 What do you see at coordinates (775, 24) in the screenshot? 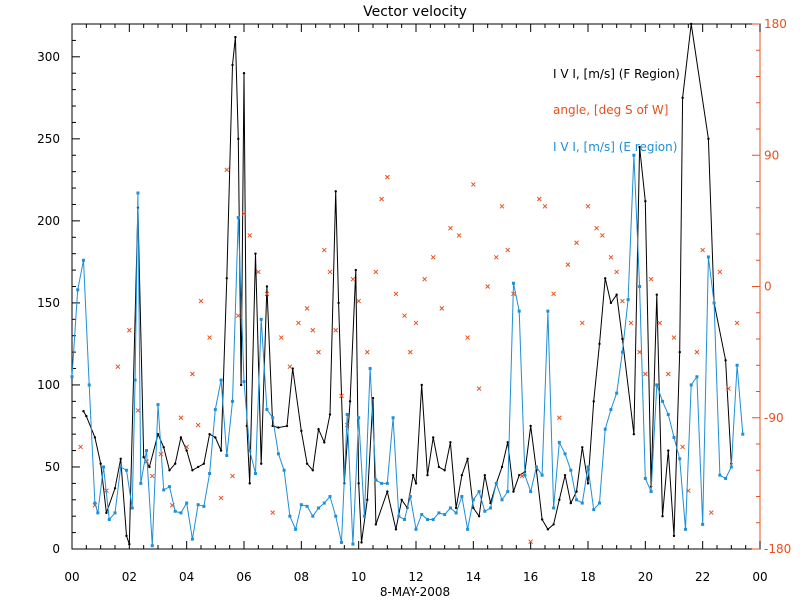
I see `y-right-tick-label: 180` at bounding box center [775, 24].